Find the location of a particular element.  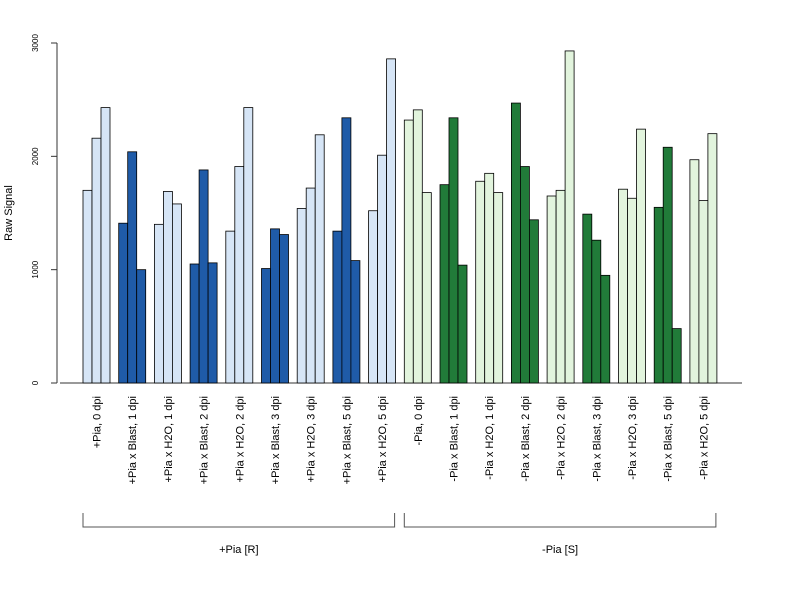

category-label: -Pia x Blast, 5 dpi is located at coordinates (669, 439).